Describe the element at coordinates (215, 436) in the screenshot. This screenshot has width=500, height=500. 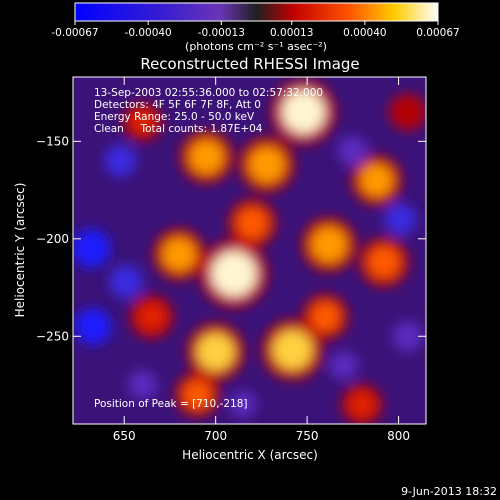
I see `x-tick-label: 700` at that location.